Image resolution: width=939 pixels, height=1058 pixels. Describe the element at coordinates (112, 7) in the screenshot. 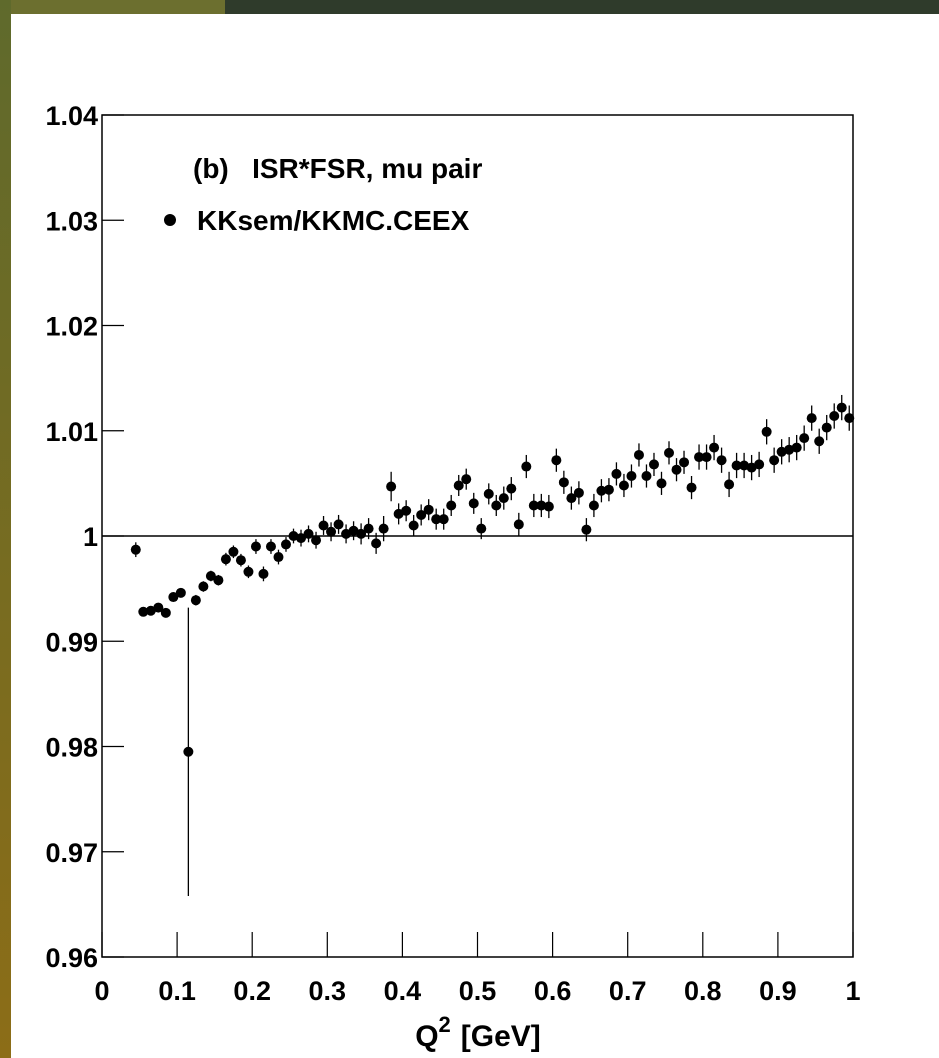

I see `top-bar-left` at that location.